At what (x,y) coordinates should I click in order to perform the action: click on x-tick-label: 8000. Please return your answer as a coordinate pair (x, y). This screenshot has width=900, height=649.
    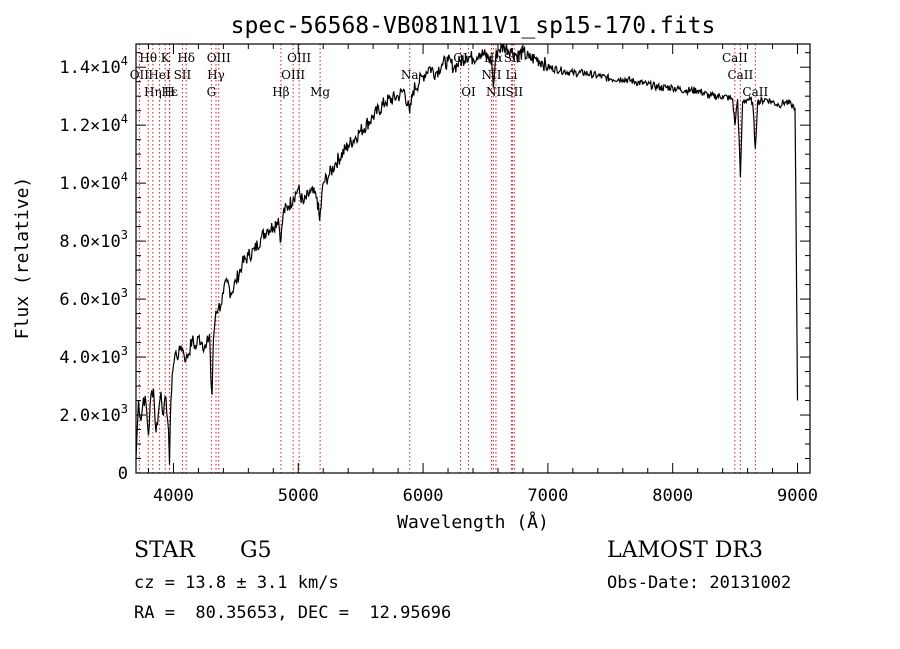
    Looking at the image, I should click on (672, 496).